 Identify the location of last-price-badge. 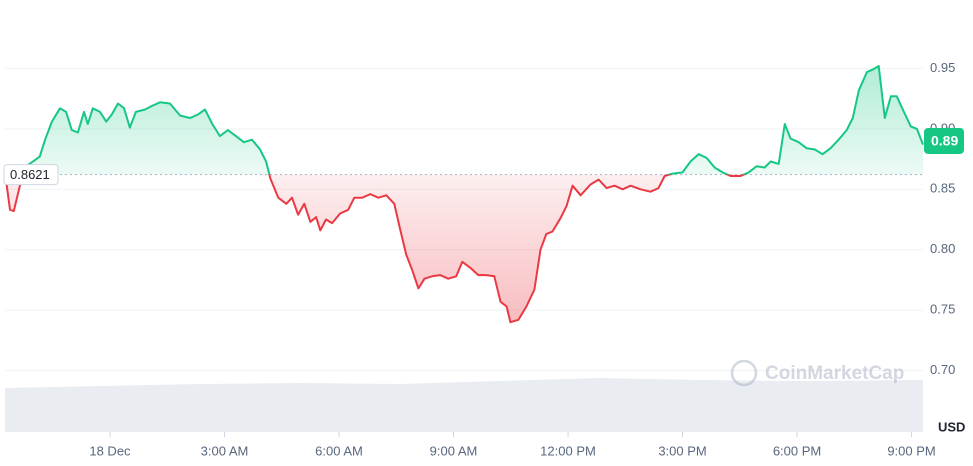
(944, 140).